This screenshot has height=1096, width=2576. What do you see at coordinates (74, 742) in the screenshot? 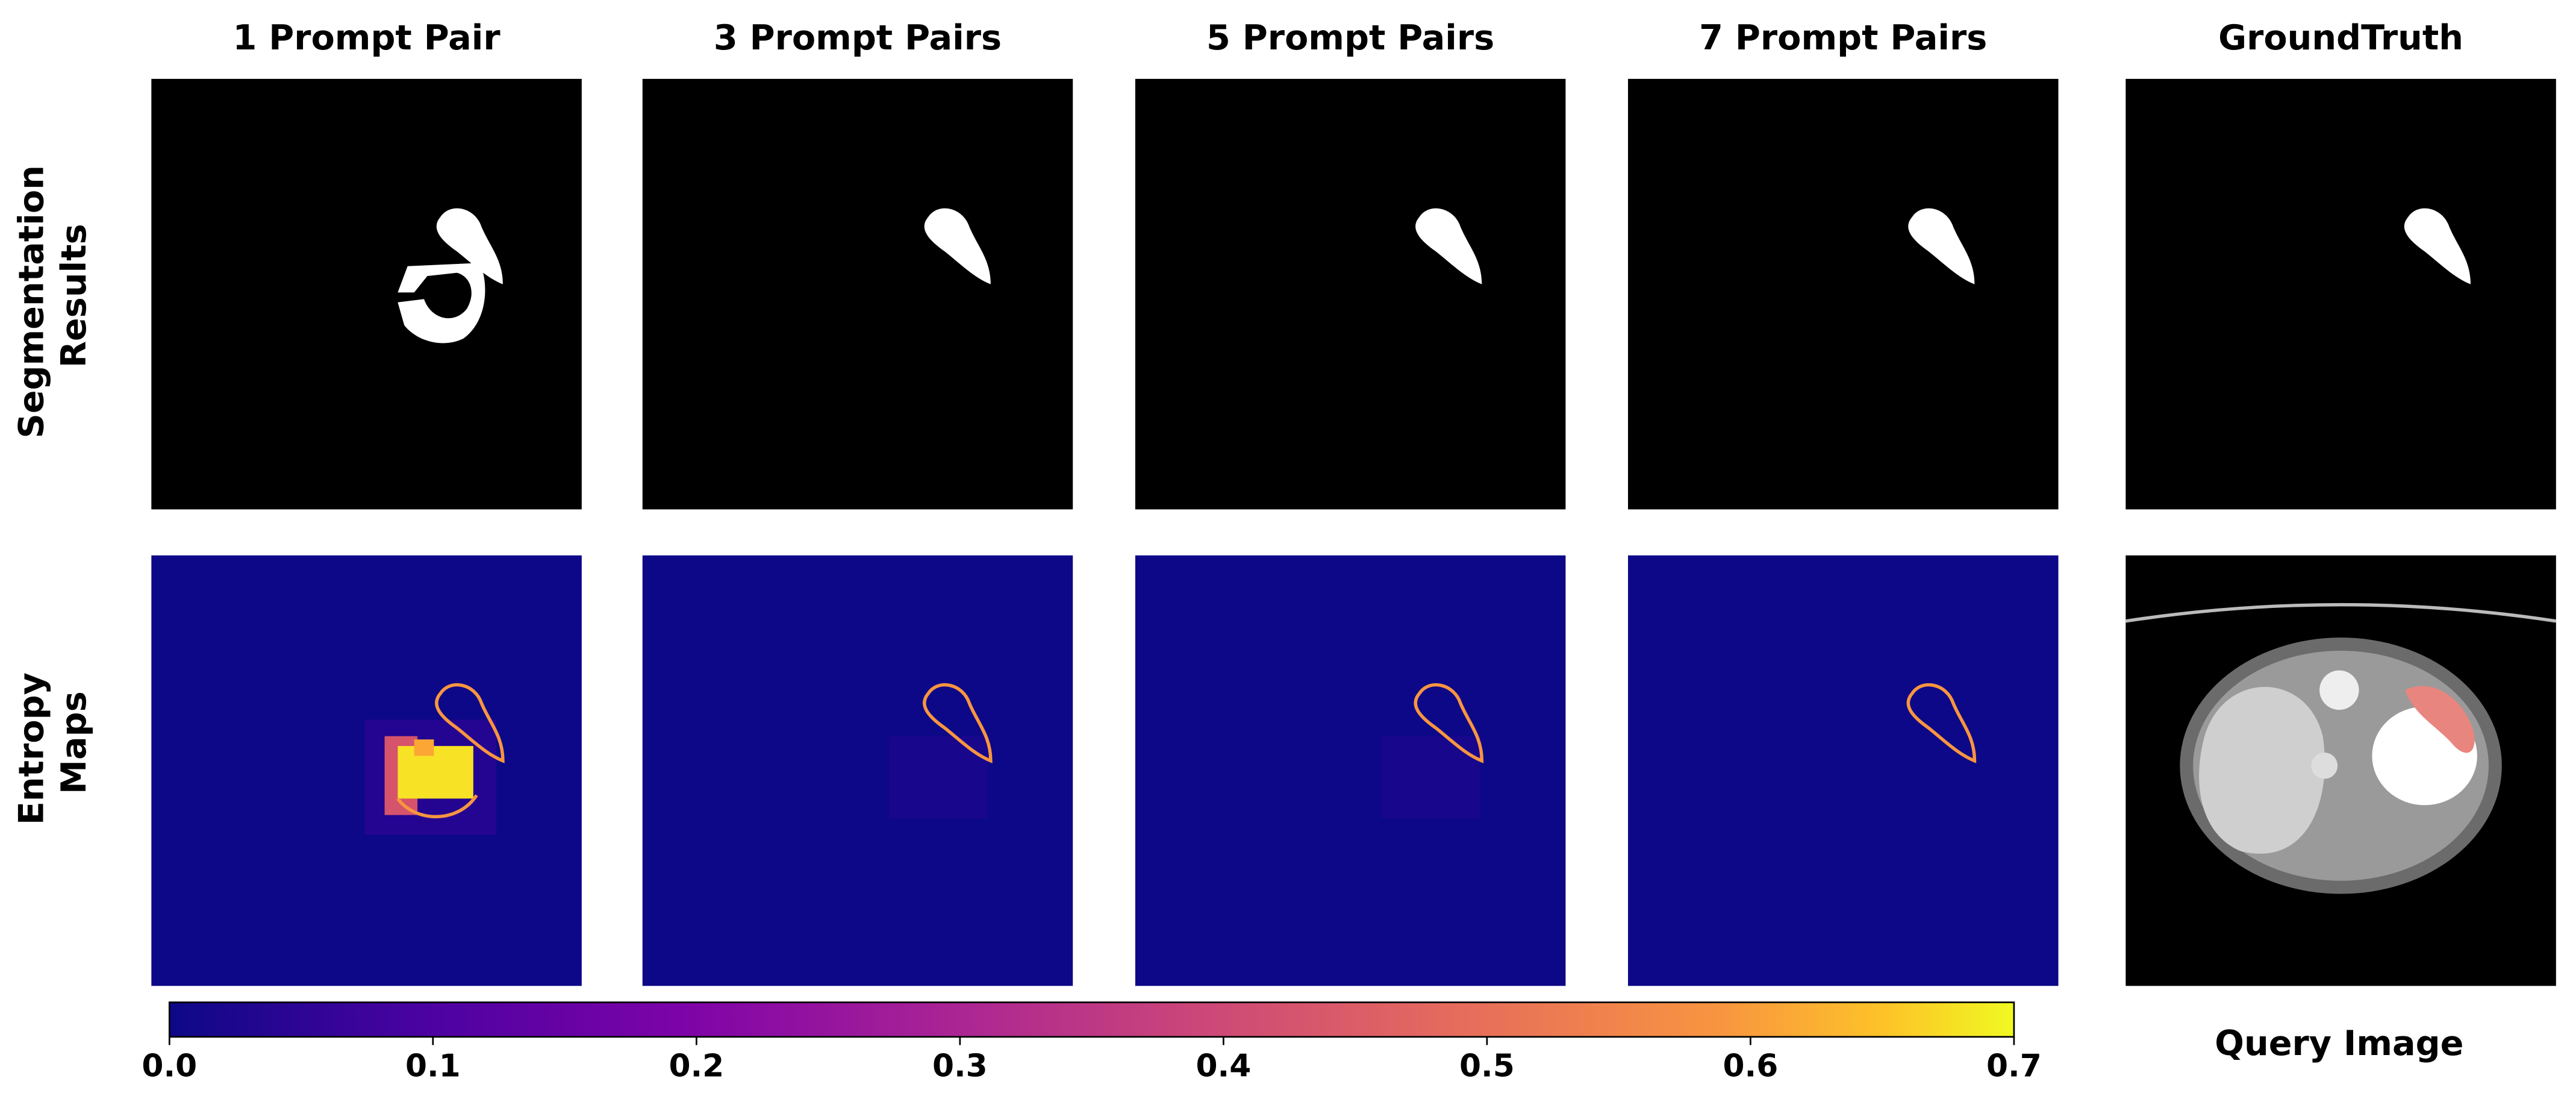
I see `row-label-line: Maps` at bounding box center [74, 742].